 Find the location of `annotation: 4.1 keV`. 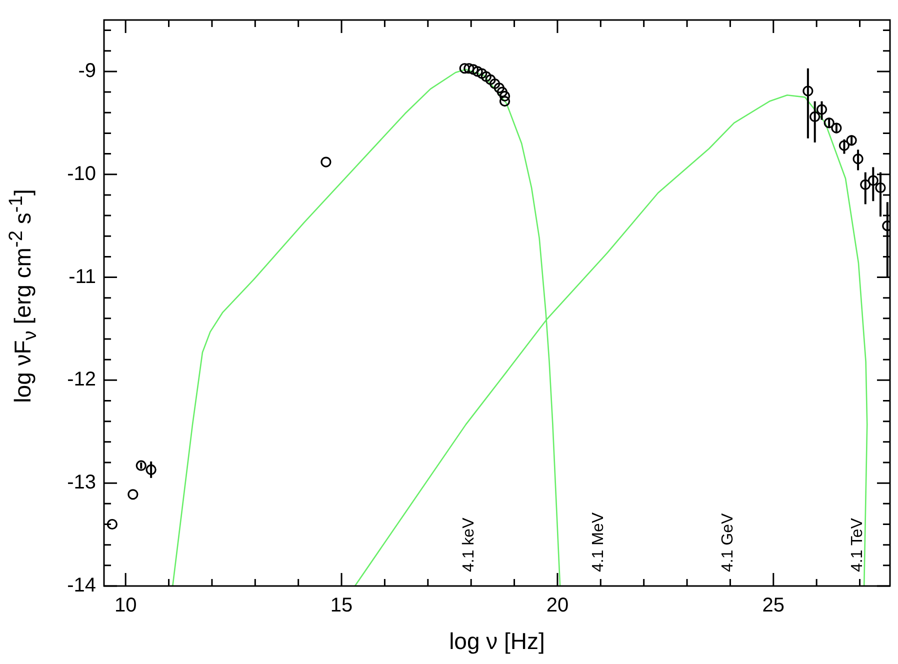

annotation: 4.1 keV is located at coordinates (469, 544).